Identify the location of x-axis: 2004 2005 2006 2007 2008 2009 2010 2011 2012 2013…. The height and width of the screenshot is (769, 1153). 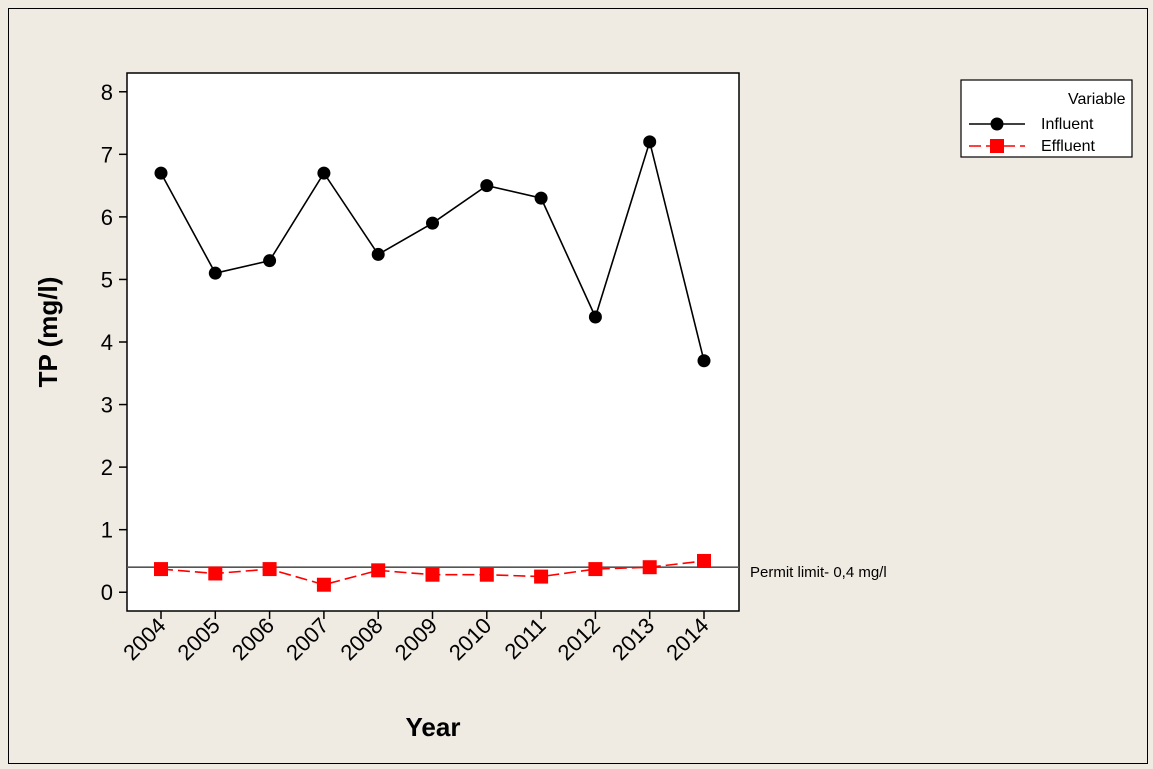
(416, 638).